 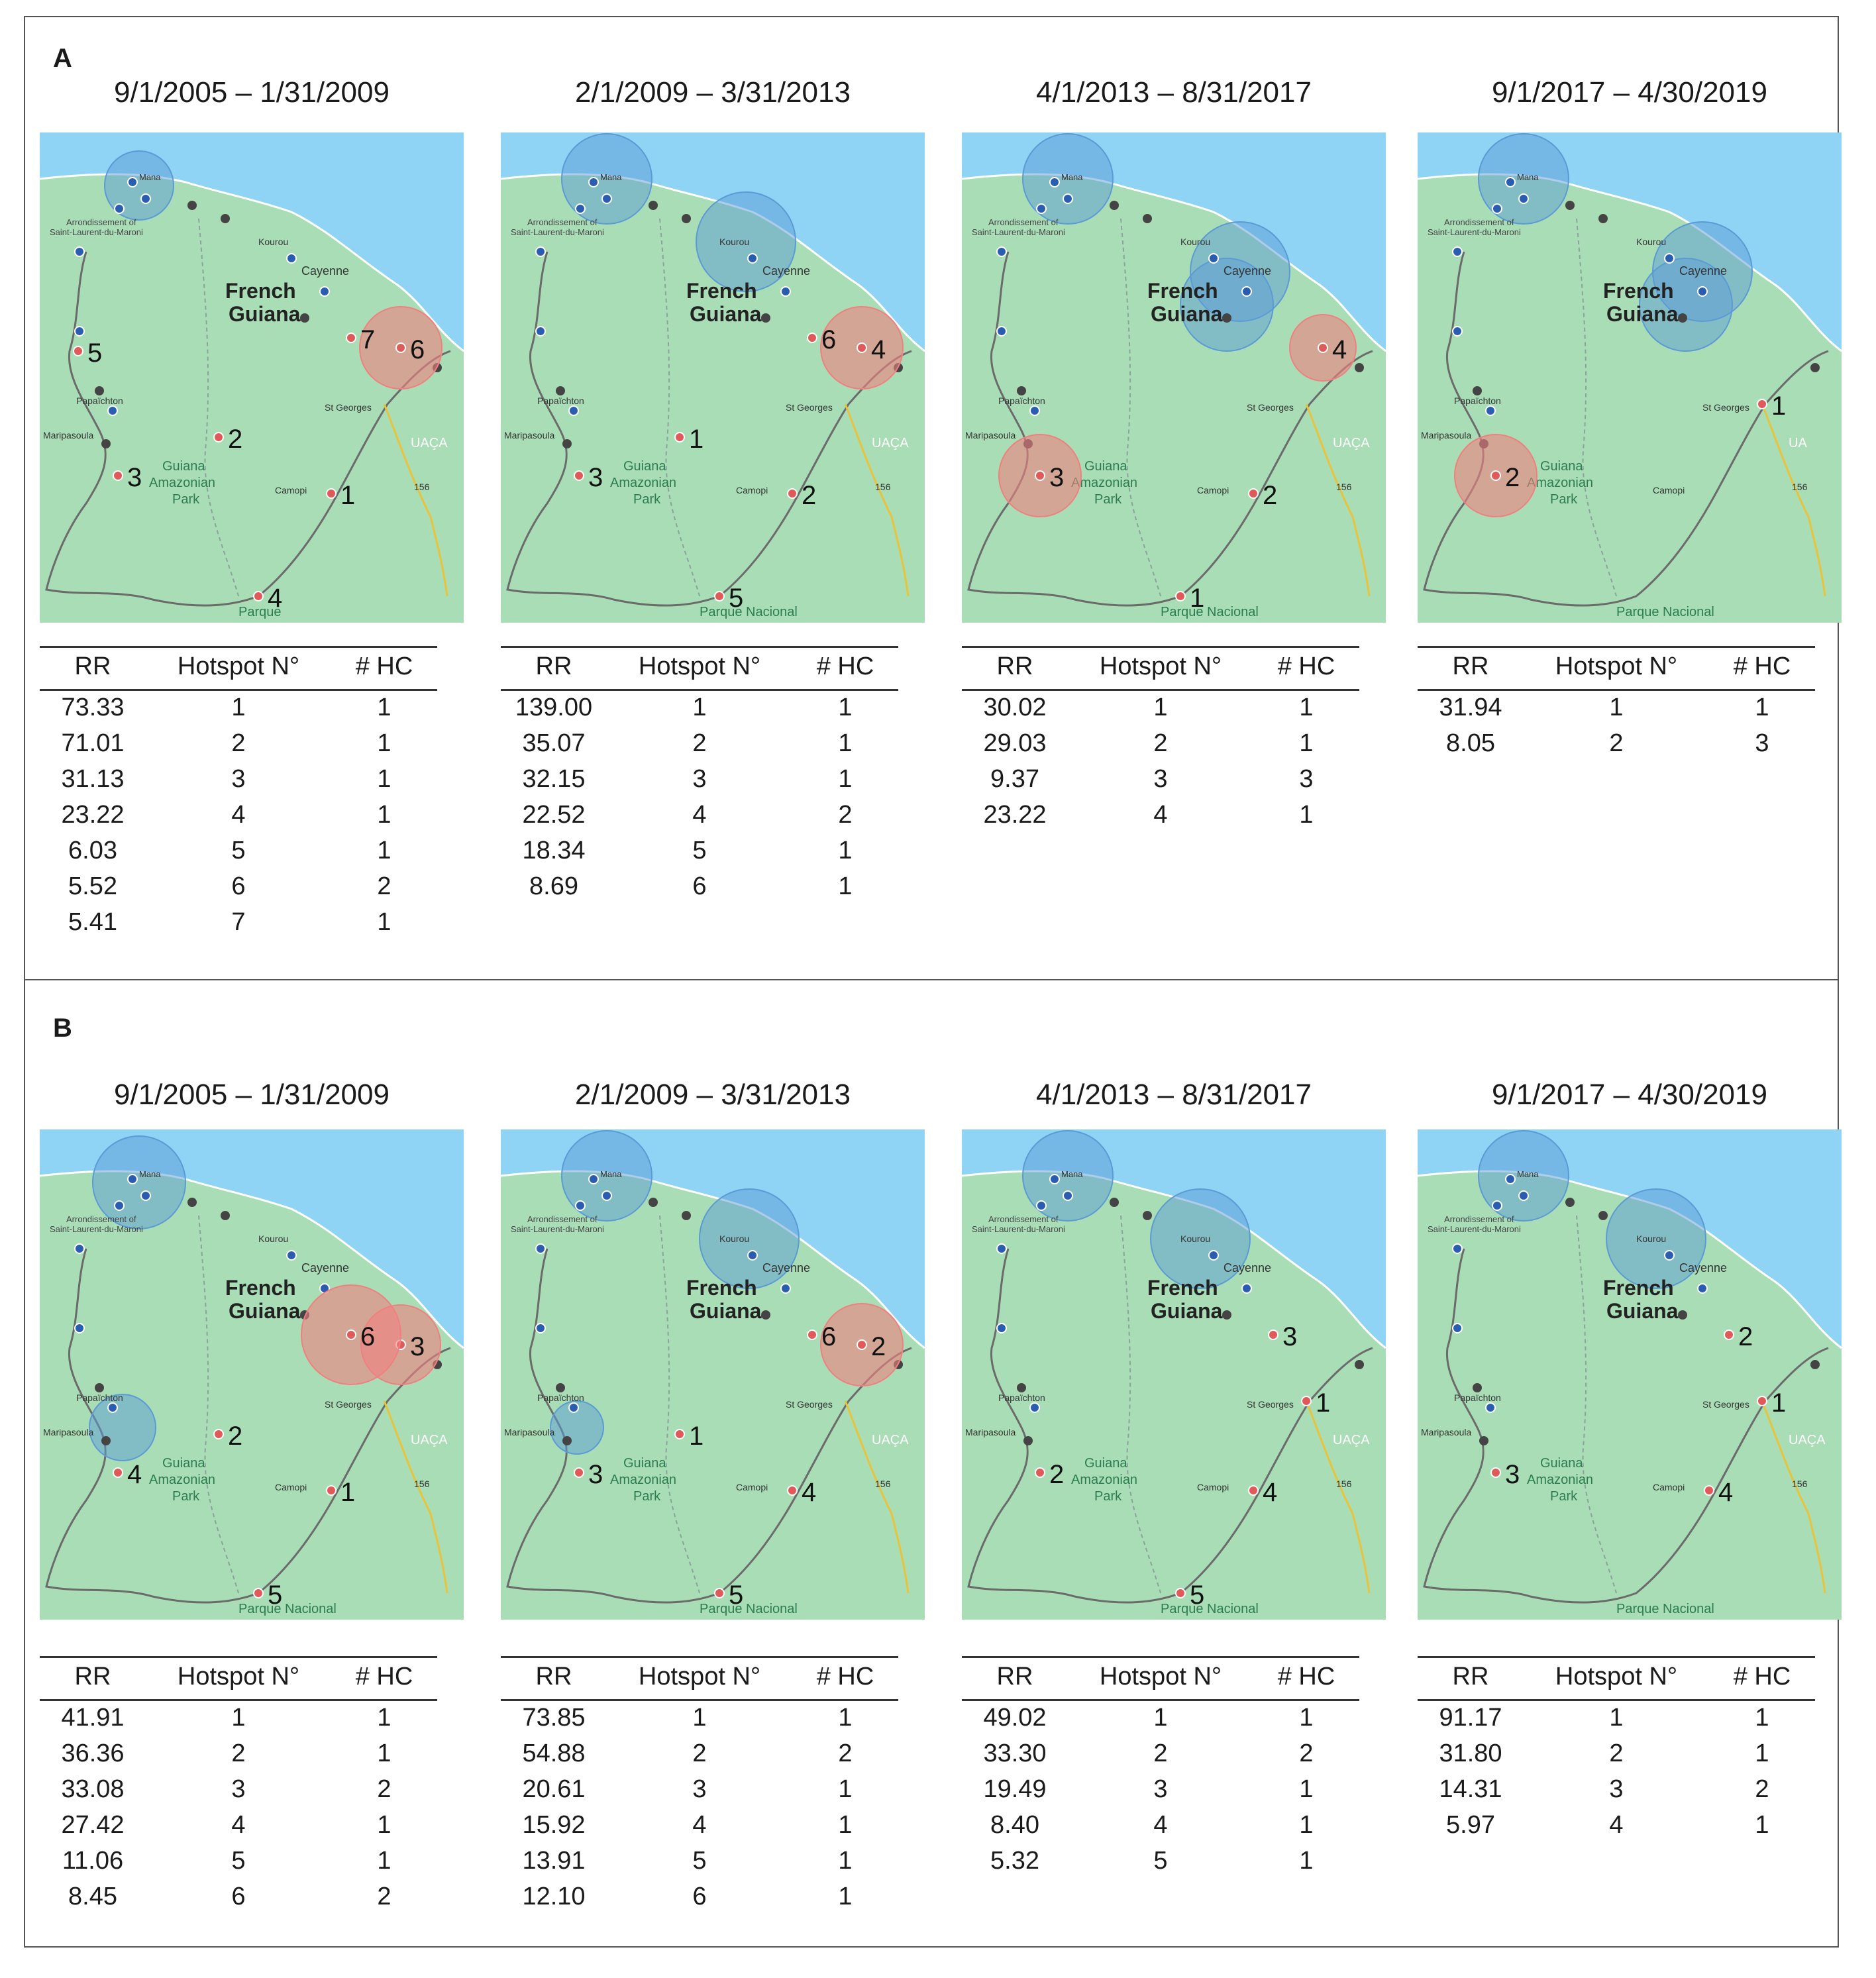 What do you see at coordinates (422, 1484) in the screenshot?
I see `road-shield-label: 156` at bounding box center [422, 1484].